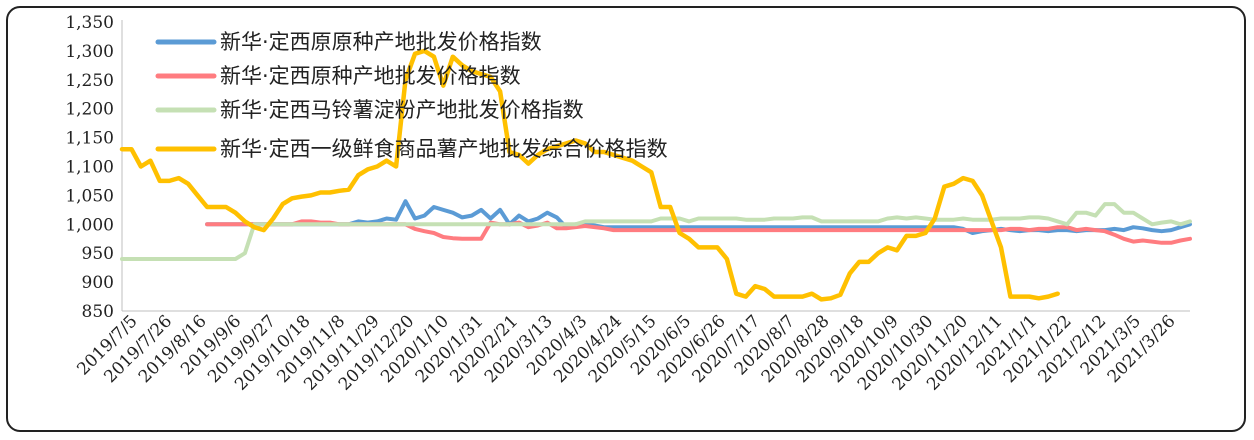  I want to click on legend-label-2: 新华·定西原种产地批发价格指数, so click(370, 76).